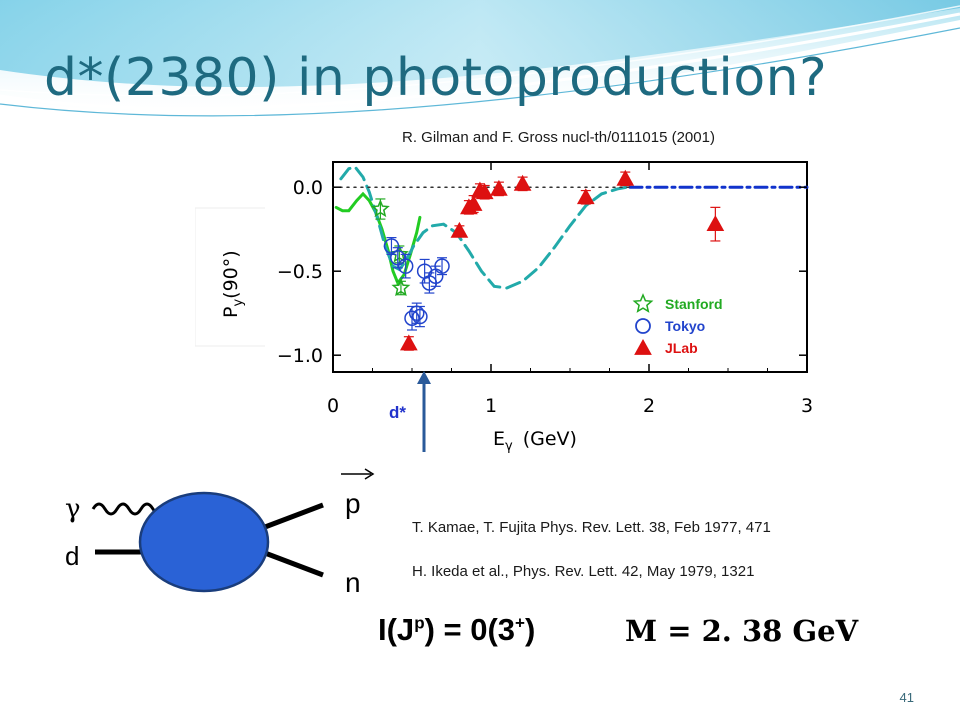 The image size is (960, 720). Describe the element at coordinates (643, 346) in the screenshot. I see `legend-marker-jlab` at that location.